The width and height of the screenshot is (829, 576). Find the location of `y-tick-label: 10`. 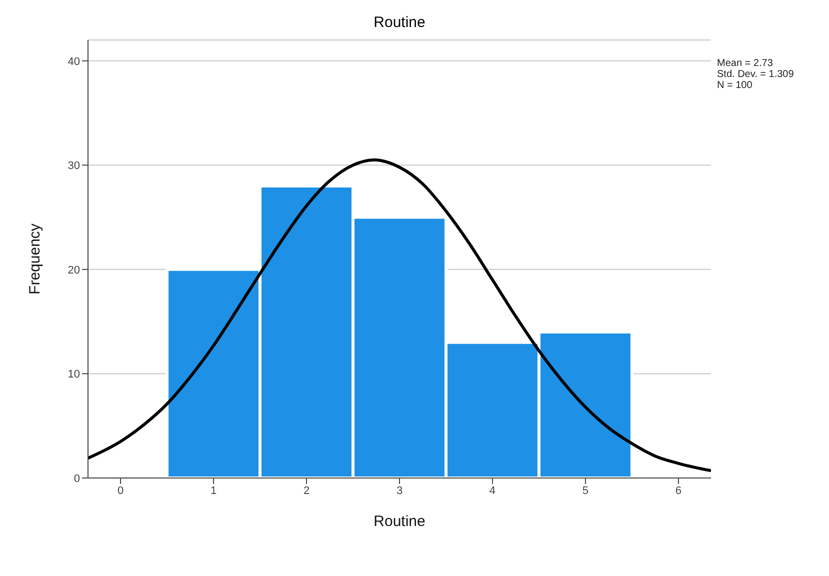

y-tick-label: 10 is located at coordinates (74, 374).